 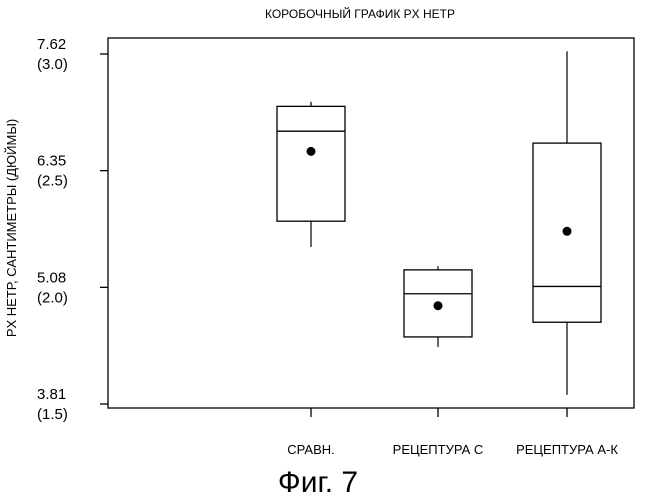 What do you see at coordinates (51, 161) in the screenshot?
I see `y-tick-label: 6.35` at bounding box center [51, 161].